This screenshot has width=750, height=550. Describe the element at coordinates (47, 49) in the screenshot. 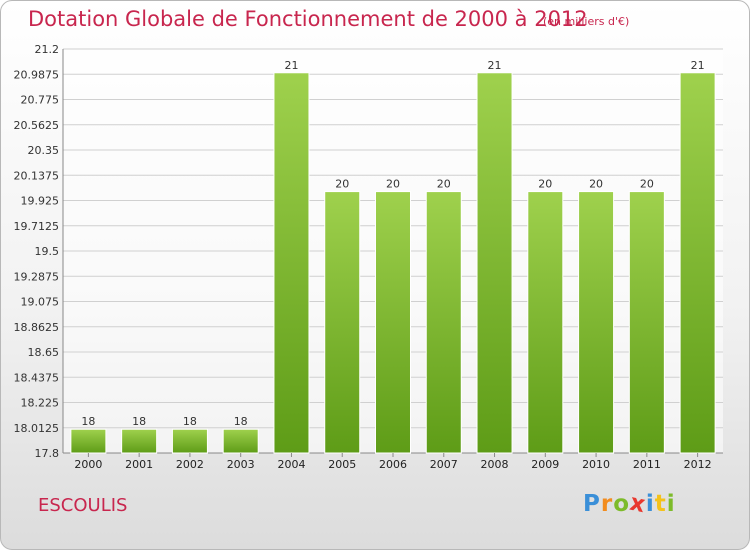

I see `y-tick-label: 21.2` at that location.